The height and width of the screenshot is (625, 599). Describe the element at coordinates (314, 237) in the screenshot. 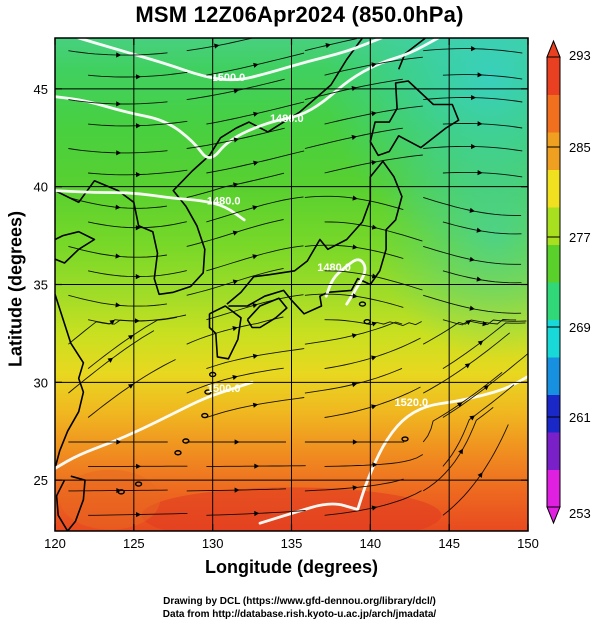

I see `honshu-coast` at that location.